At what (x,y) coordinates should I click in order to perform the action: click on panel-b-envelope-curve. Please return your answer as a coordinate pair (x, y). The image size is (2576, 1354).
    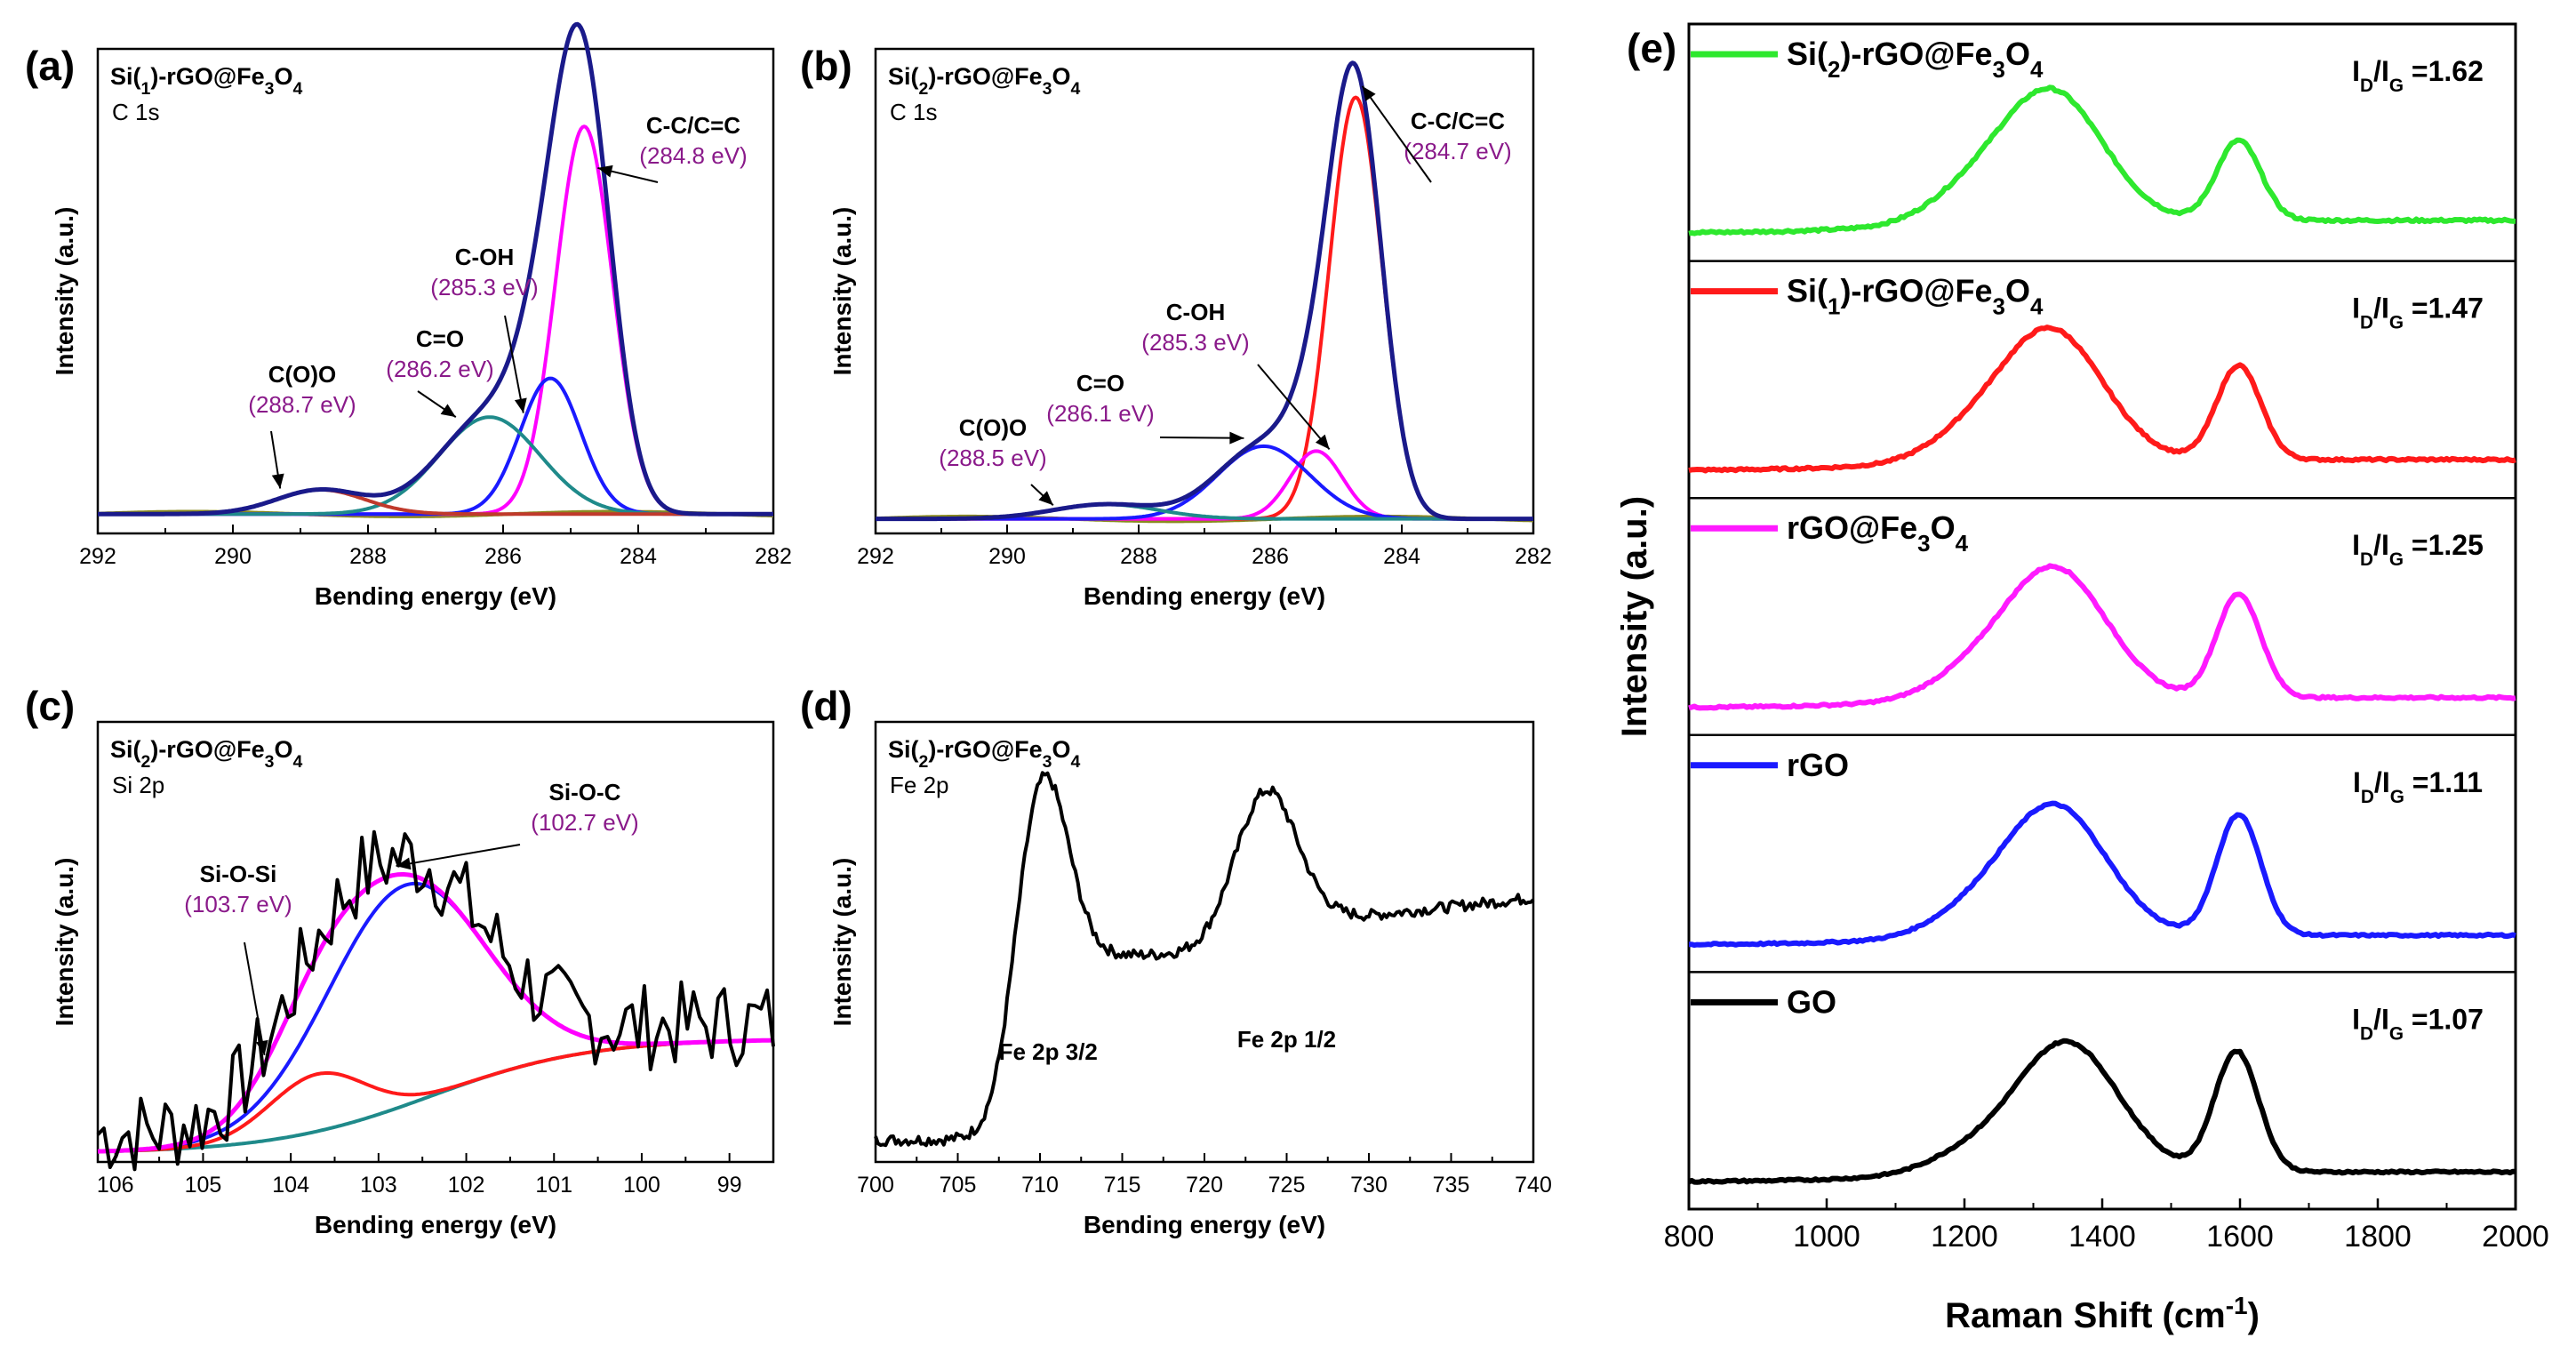
    Looking at the image, I should click on (1204, 291).